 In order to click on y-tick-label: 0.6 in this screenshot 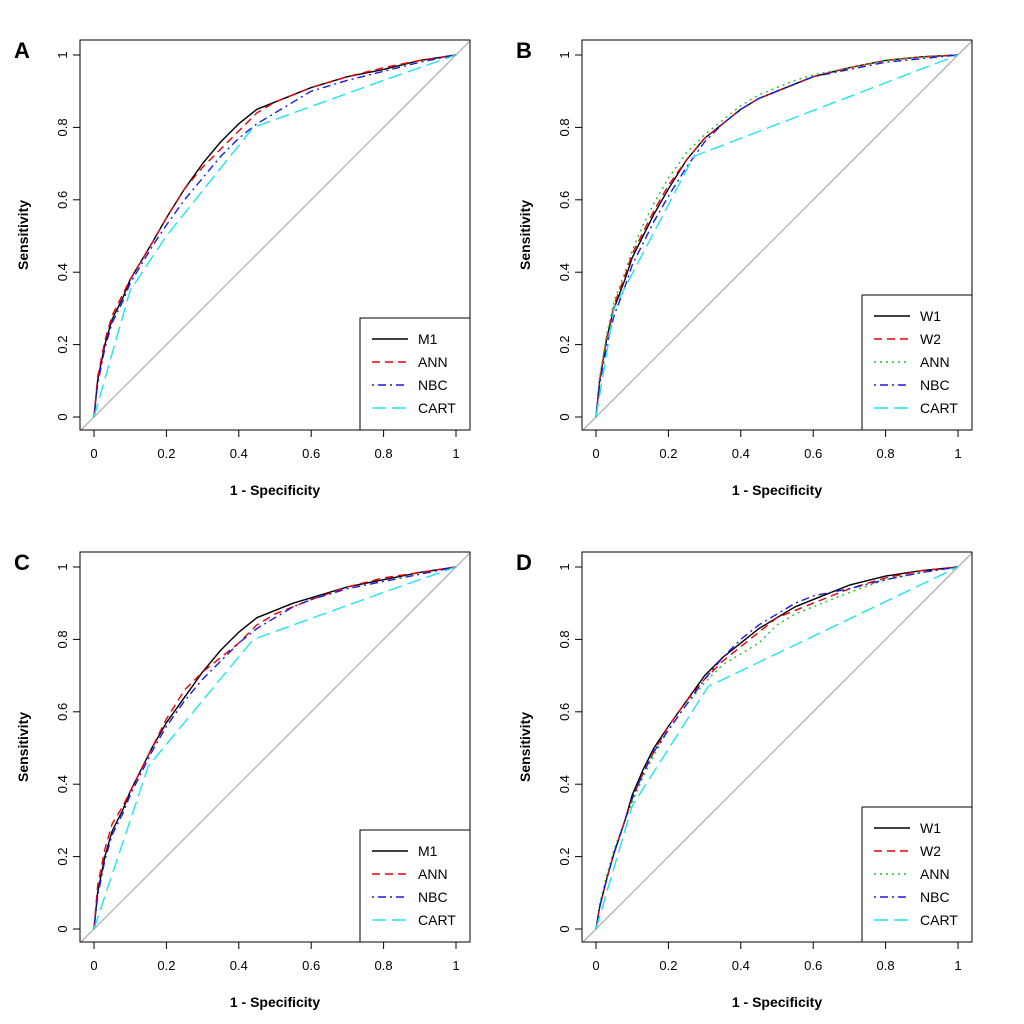, I will do `click(564, 200)`.